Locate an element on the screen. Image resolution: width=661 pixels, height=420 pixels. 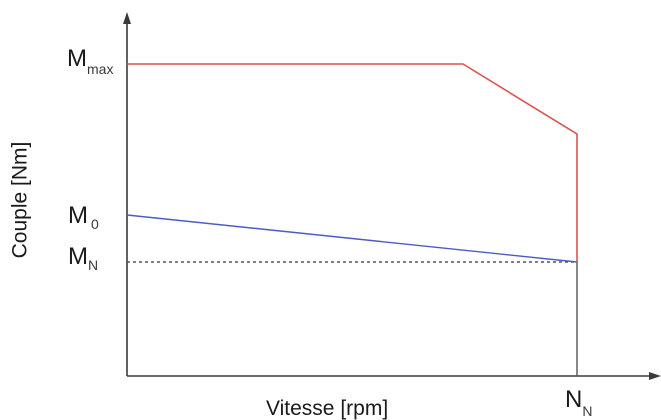
mn-label-main: M is located at coordinates (78, 256).